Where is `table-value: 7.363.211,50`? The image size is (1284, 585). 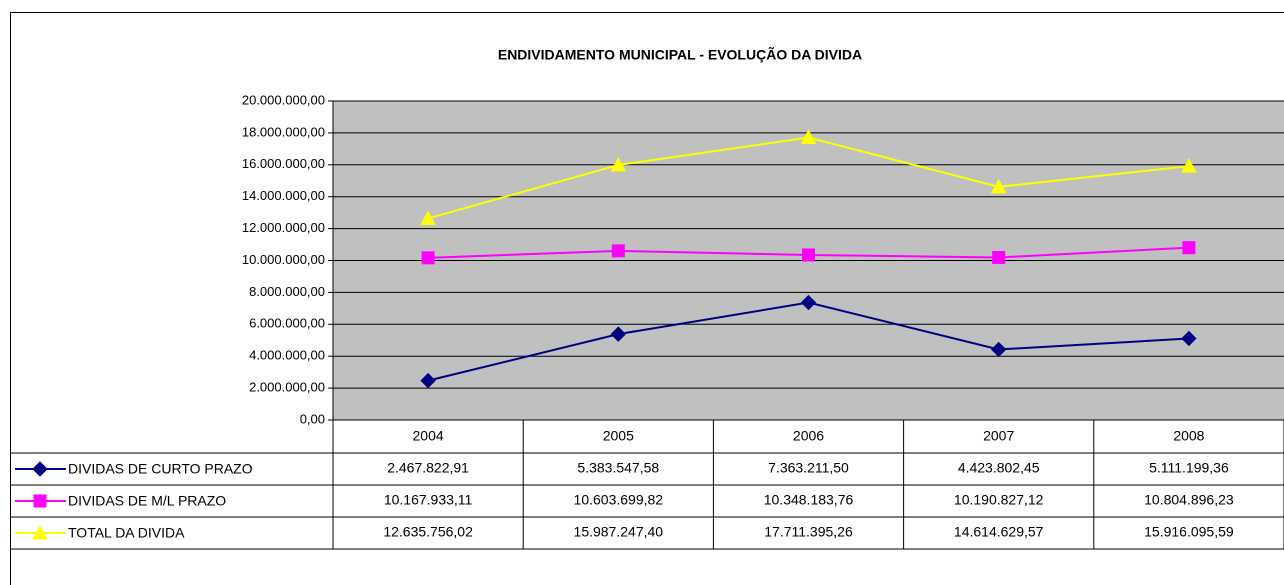
table-value: 7.363.211,50 is located at coordinates (808, 468).